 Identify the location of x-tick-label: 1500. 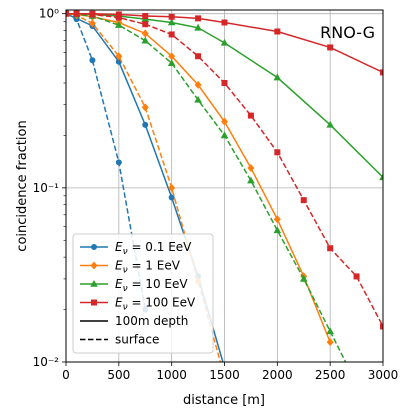
(224, 375).